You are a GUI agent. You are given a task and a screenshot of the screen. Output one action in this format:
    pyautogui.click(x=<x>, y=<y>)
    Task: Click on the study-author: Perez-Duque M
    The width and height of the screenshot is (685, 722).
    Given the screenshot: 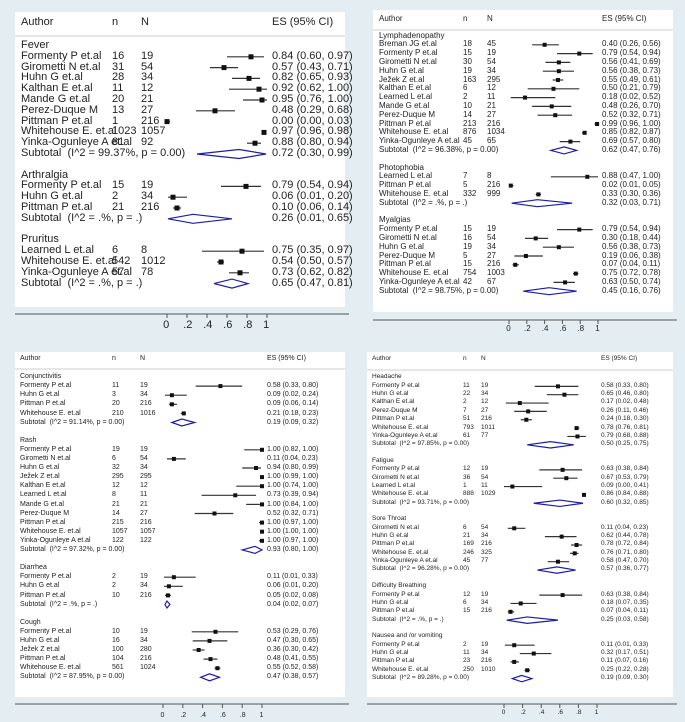 What is the action you would take?
    pyautogui.click(x=60, y=109)
    